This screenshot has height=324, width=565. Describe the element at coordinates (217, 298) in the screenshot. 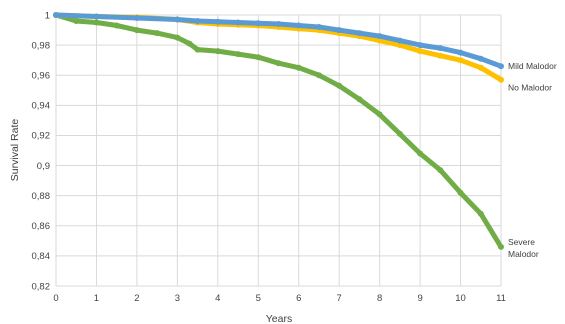

I see `x-tick-label: 4` at that location.